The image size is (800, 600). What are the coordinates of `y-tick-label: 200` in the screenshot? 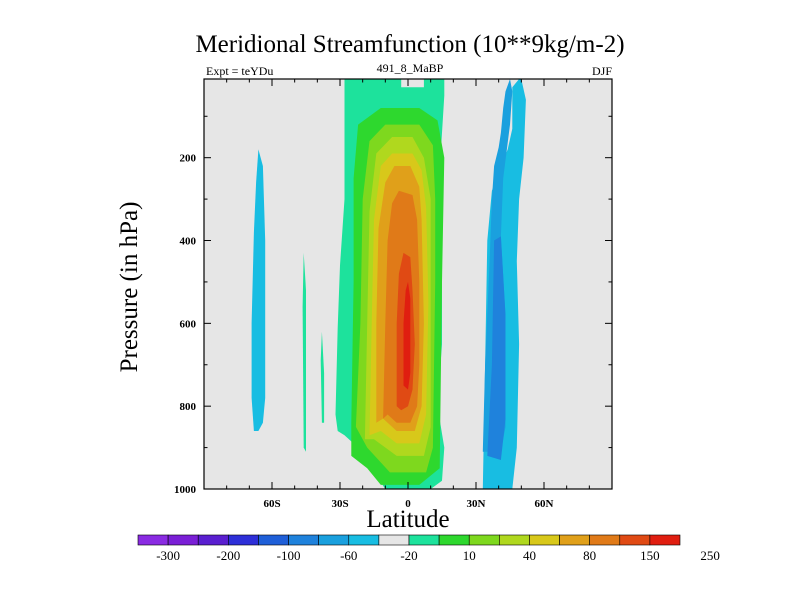 It's located at (188, 159).